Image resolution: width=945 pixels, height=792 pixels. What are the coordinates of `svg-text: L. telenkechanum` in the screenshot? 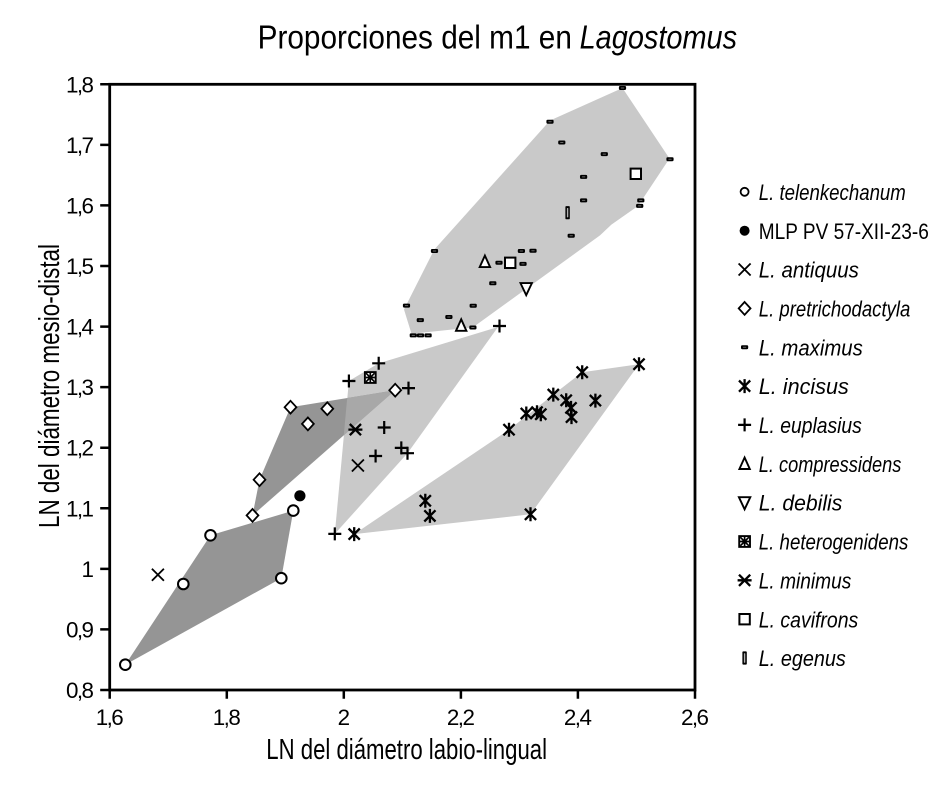 It's located at (832, 192).